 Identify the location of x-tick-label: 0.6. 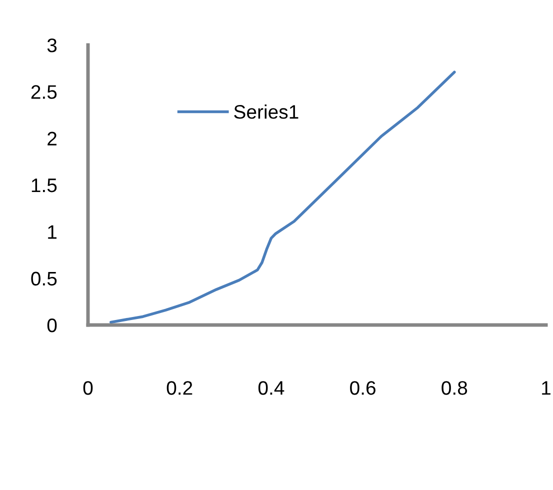
(363, 388).